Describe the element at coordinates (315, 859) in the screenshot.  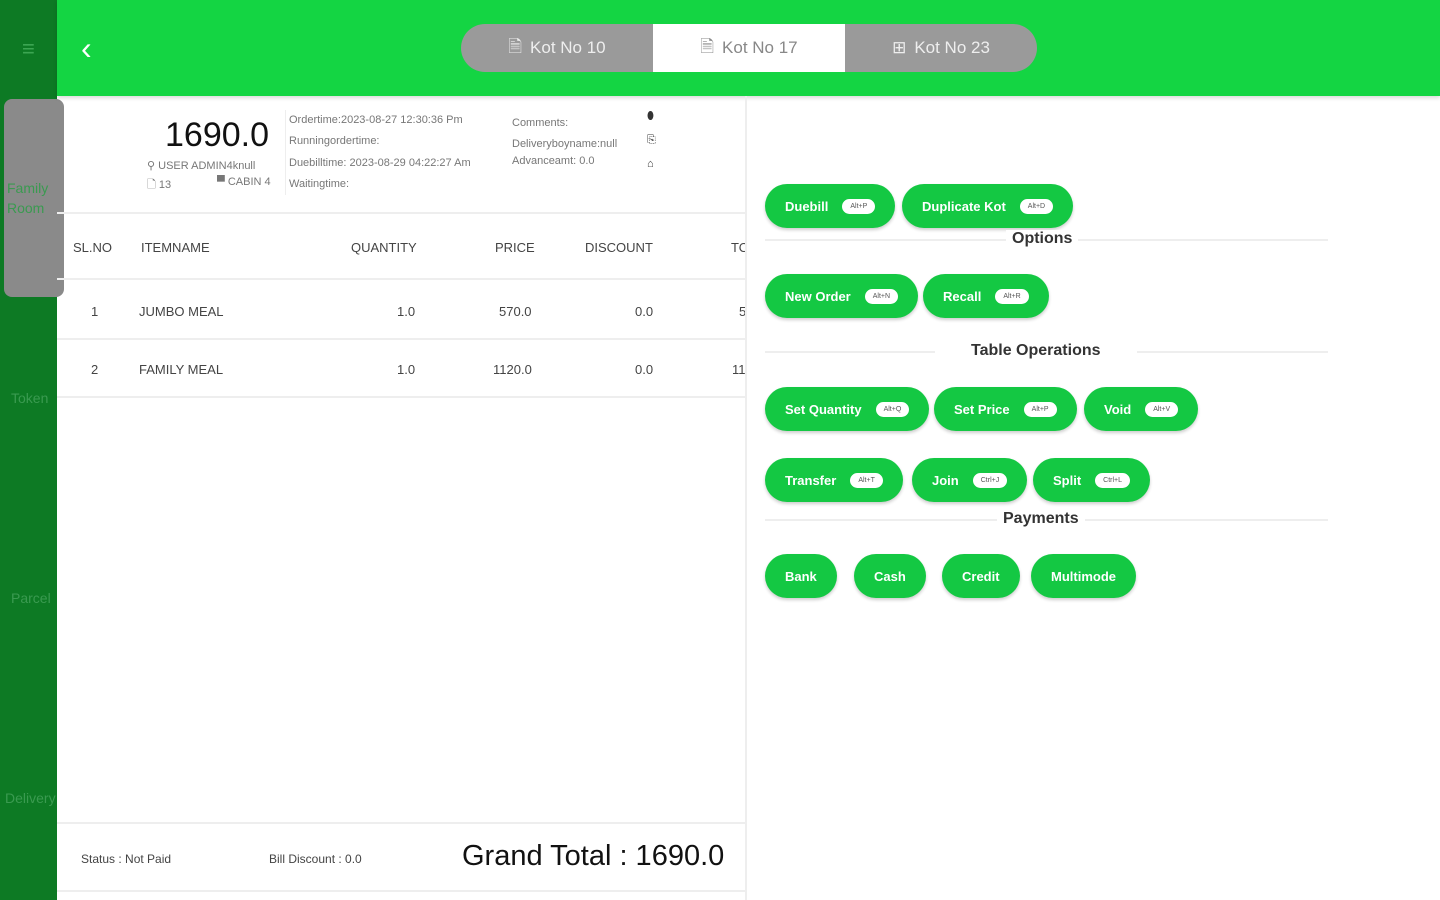
I see `bill-discount: Bill Discount : 0.0` at that location.